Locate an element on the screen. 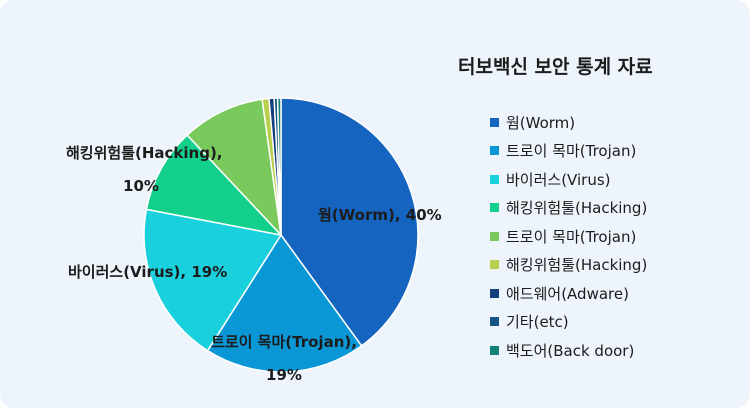 Image resolution: width=750 pixels, height=408 pixels. legend-item: 백도어(Back door) is located at coordinates (568, 350).